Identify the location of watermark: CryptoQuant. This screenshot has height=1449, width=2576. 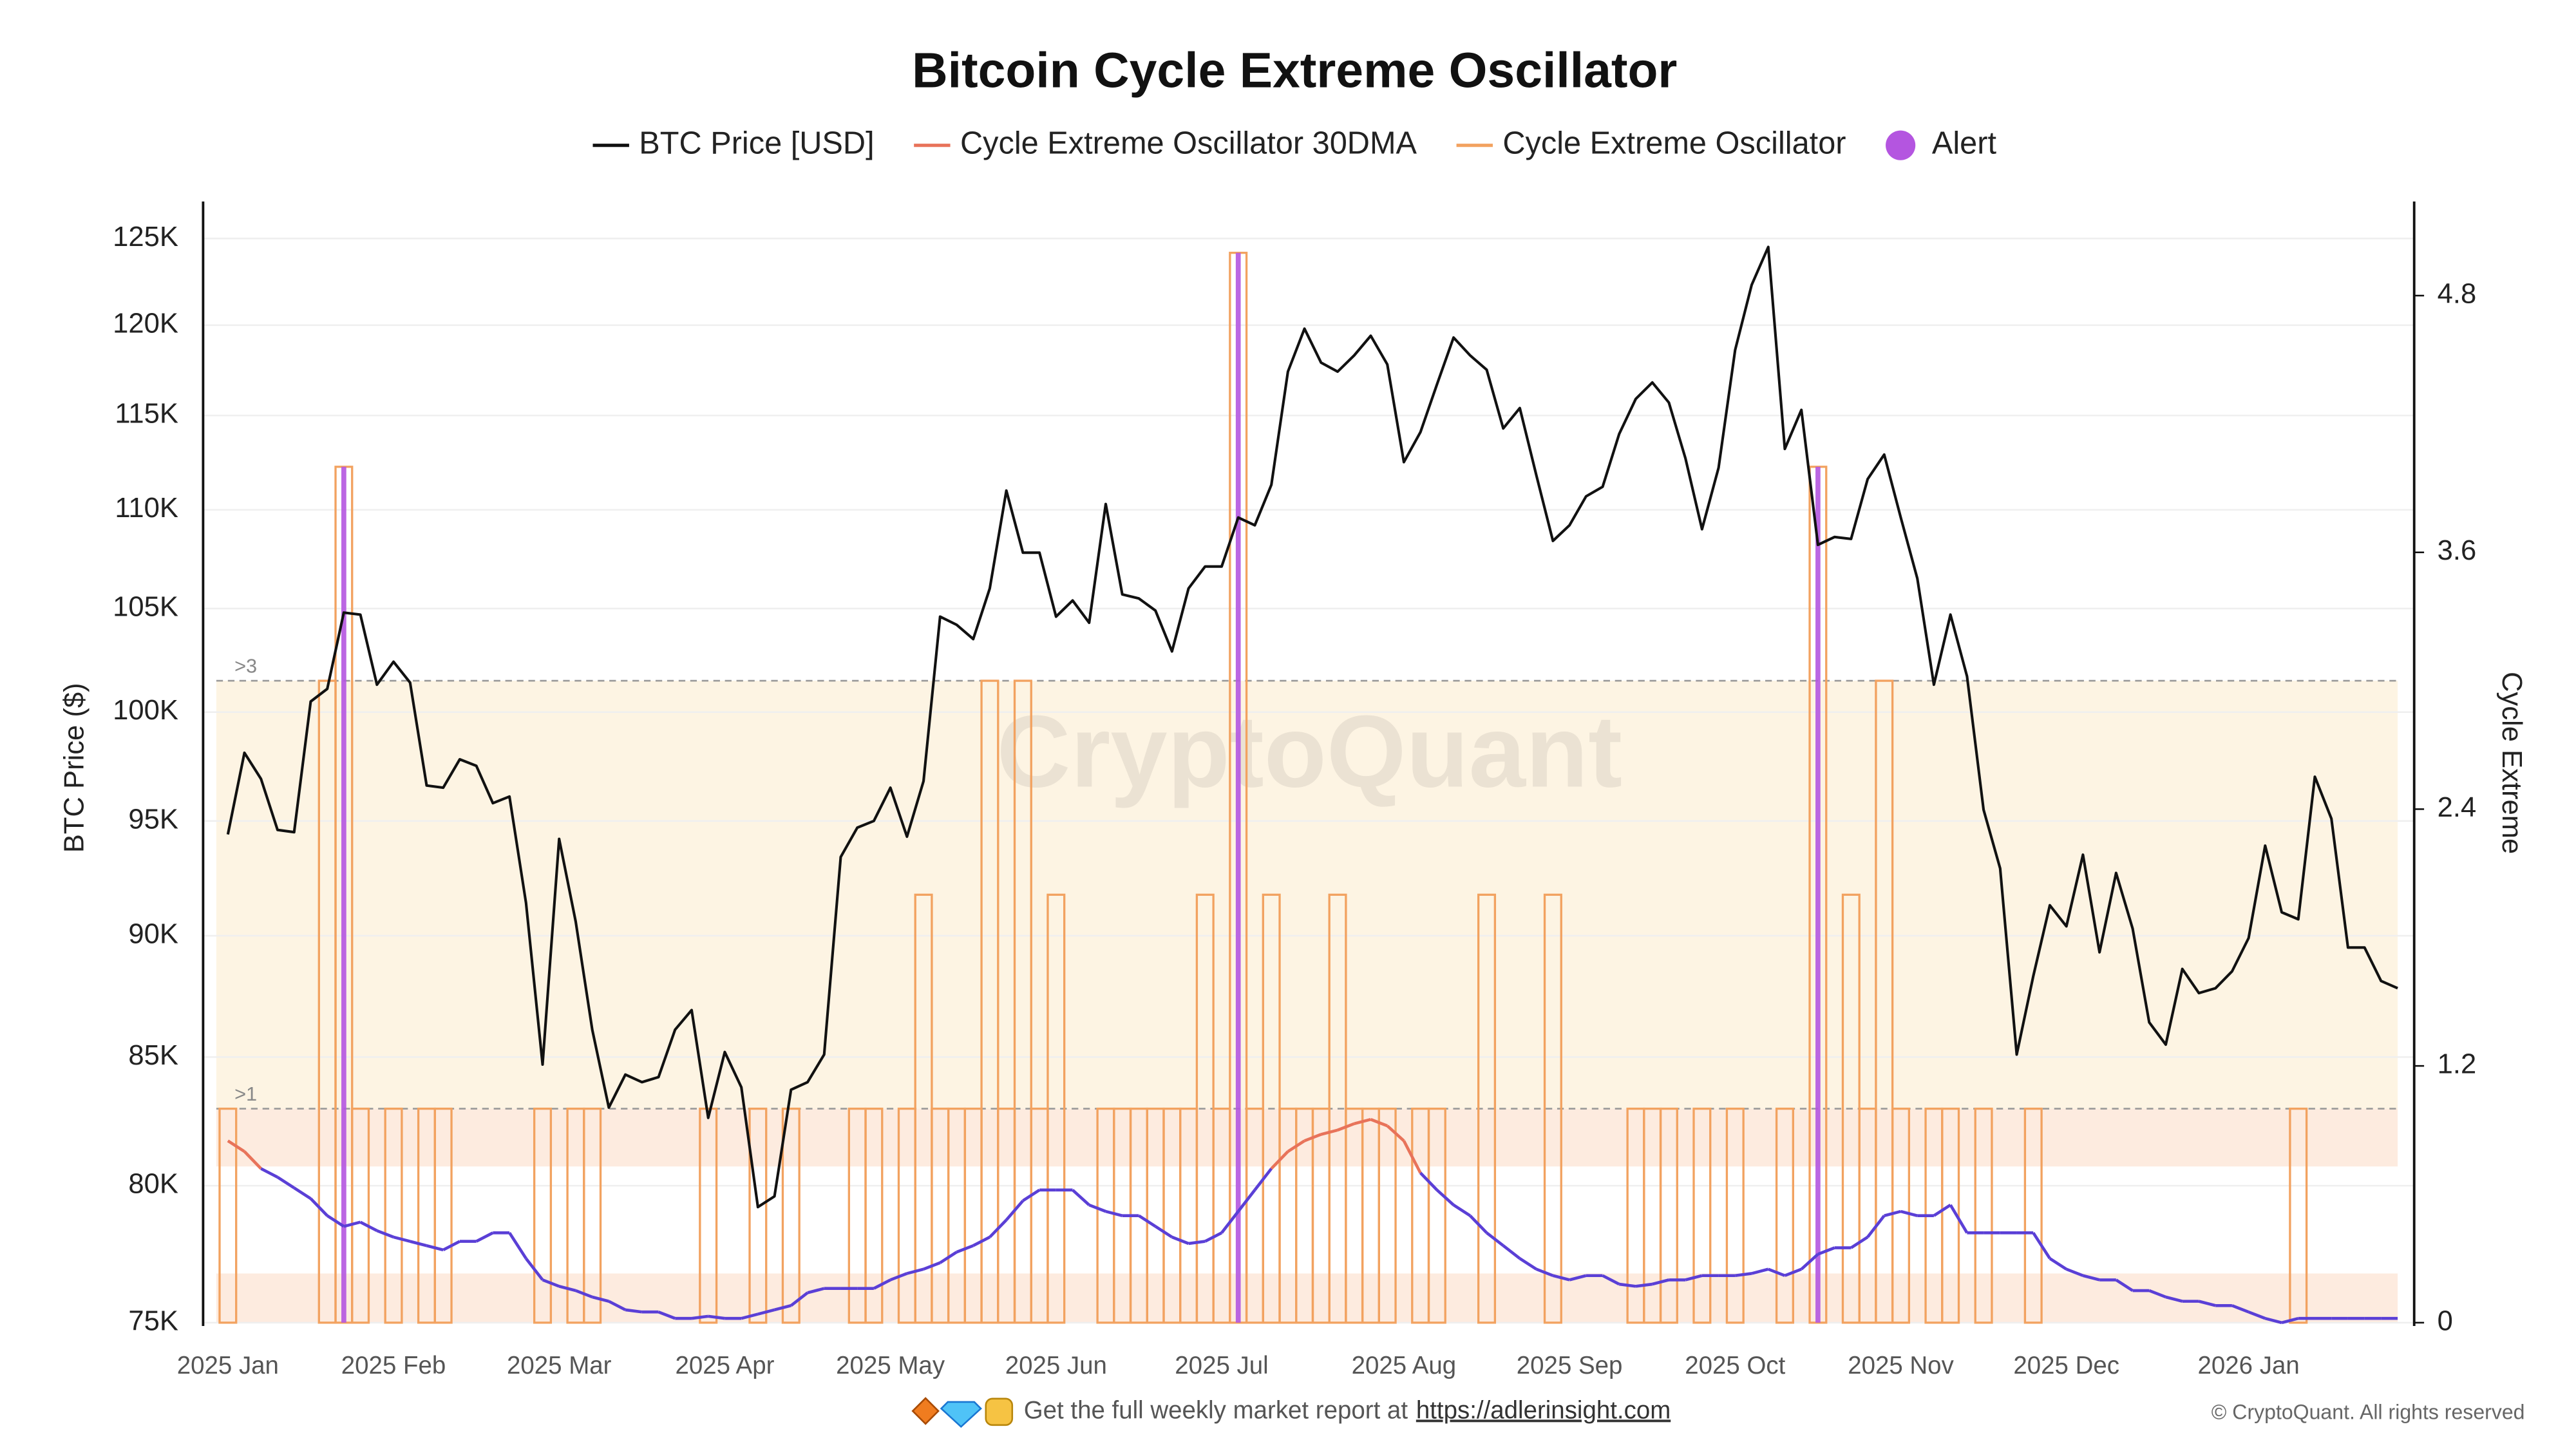
(1309, 751).